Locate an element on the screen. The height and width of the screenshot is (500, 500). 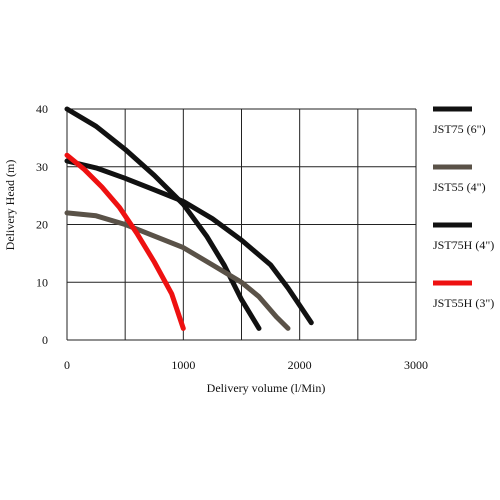
legend-label-1: JST75 (6") is located at coordinates (459, 129).